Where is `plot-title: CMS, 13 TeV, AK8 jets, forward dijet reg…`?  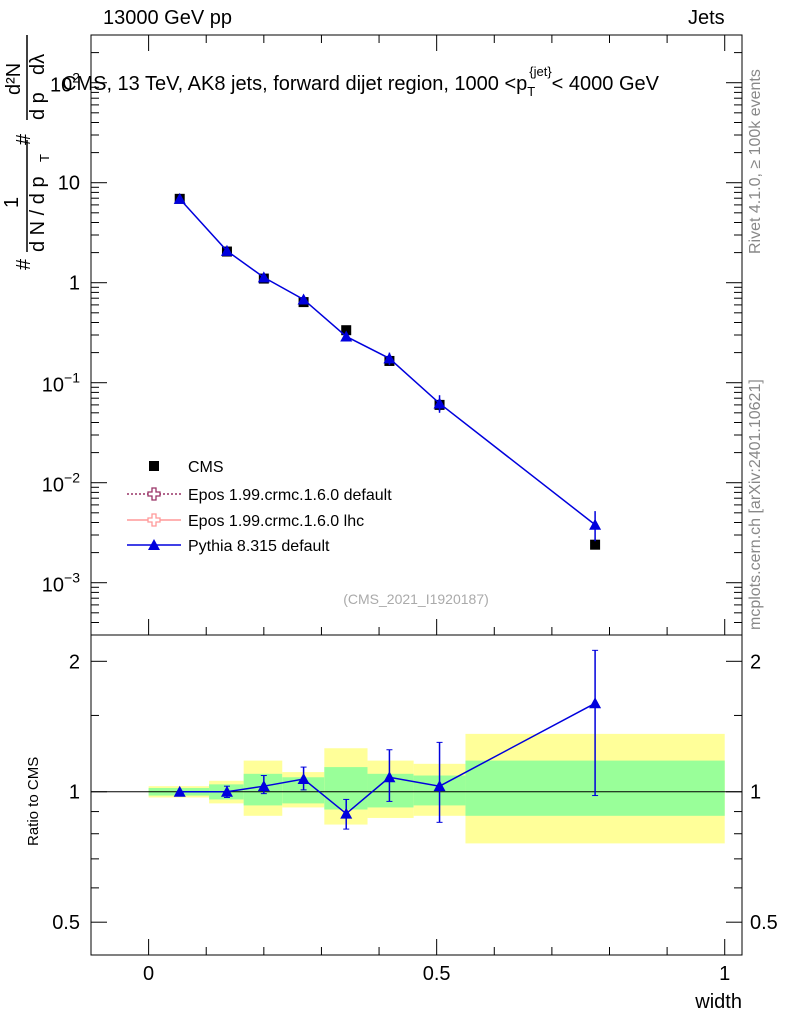
plot-title: CMS, 13 TeV, AK8 jets, forward dijet reg… is located at coordinates (361, 81).